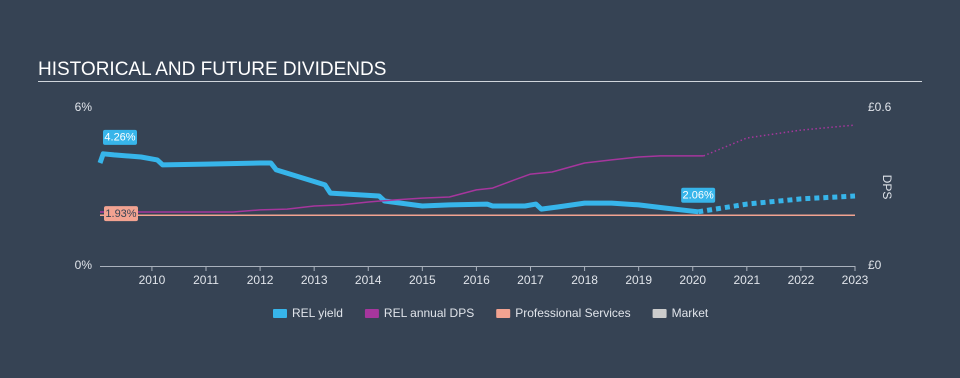 This screenshot has width=960, height=378. I want to click on x-tick-label: 2011, so click(206, 280).